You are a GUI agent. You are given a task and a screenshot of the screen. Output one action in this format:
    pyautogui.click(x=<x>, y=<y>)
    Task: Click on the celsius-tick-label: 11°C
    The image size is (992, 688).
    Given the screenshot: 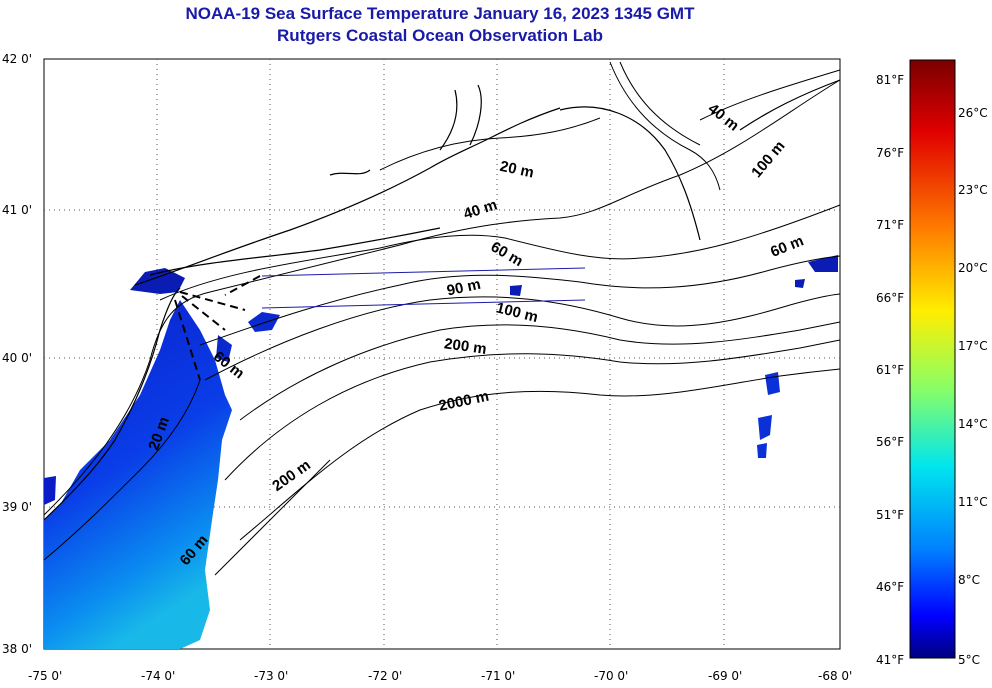 What is the action you would take?
    pyautogui.click(x=973, y=502)
    